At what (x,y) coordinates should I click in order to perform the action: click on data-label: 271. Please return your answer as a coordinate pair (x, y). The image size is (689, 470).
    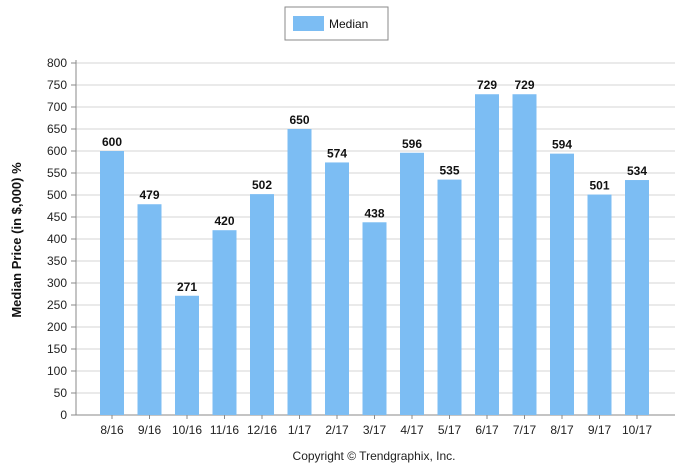
    Looking at the image, I should click on (187, 287).